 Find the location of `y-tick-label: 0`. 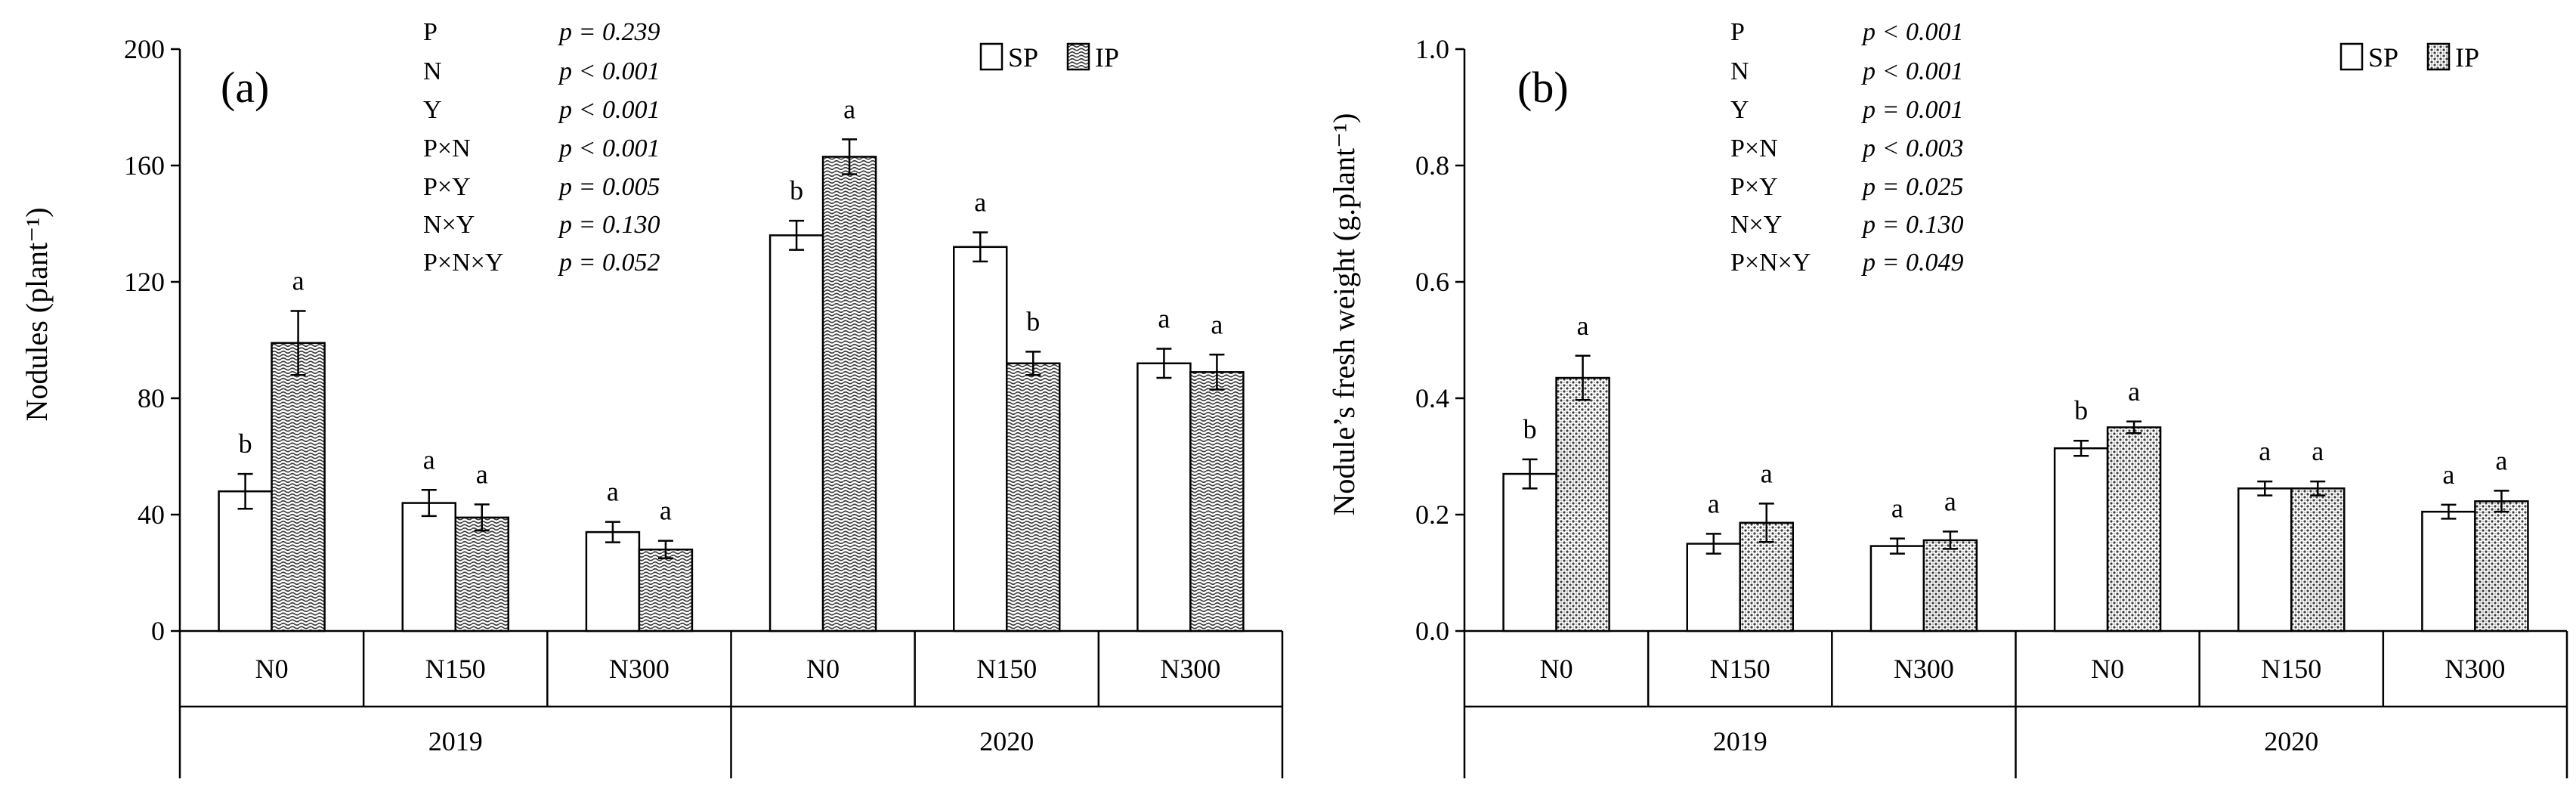

y-tick-label: 0 is located at coordinates (158, 631).